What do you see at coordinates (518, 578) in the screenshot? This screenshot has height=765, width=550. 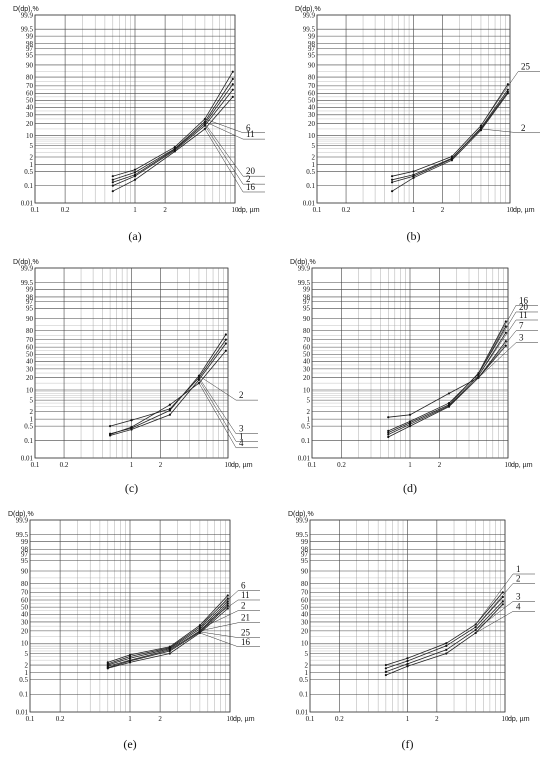 I see `curve-label: 2` at bounding box center [518, 578].